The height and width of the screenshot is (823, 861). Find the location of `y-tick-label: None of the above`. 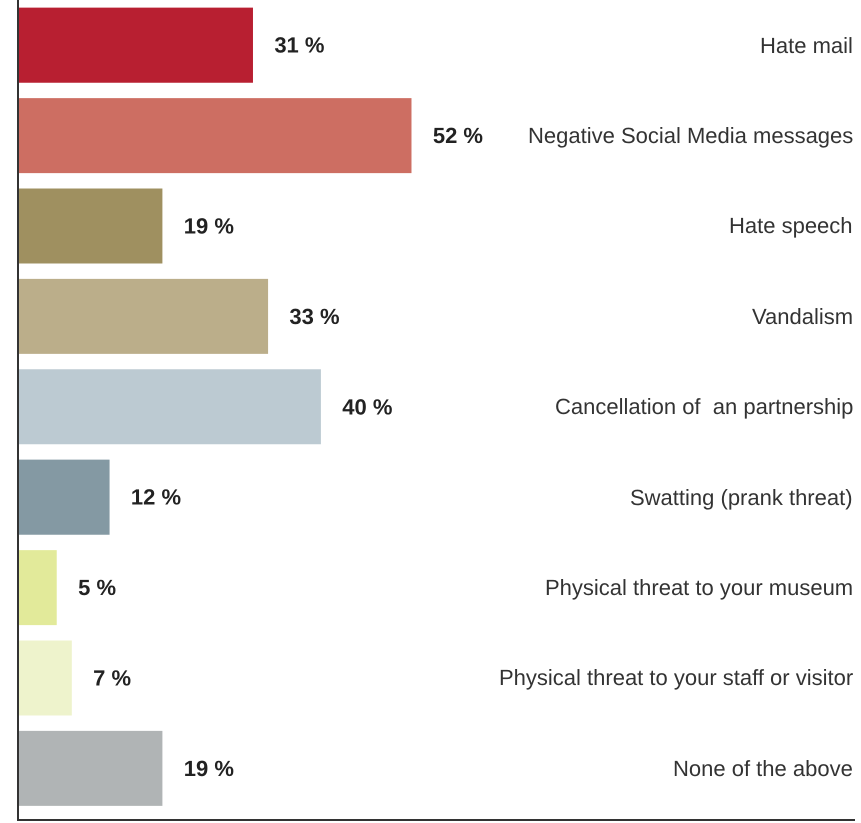

y-tick-label: None of the above is located at coordinates (763, 768).